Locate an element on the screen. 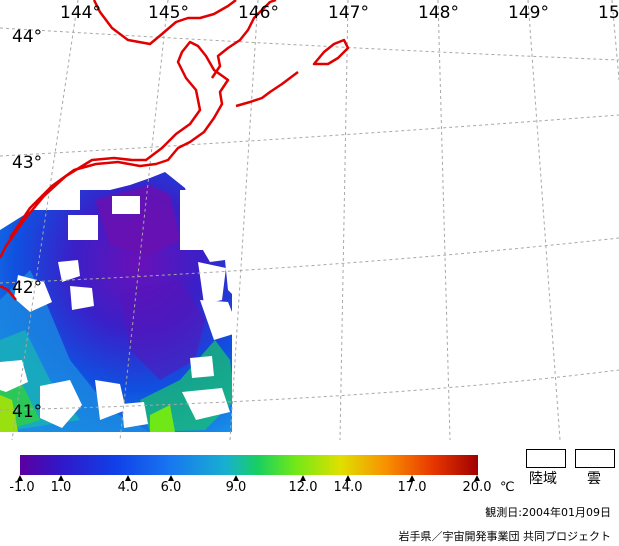 This screenshot has width=619, height=546. credit-text: 岩手県／宇宙開発事業団 共同プロジェクト is located at coordinates (505, 536).